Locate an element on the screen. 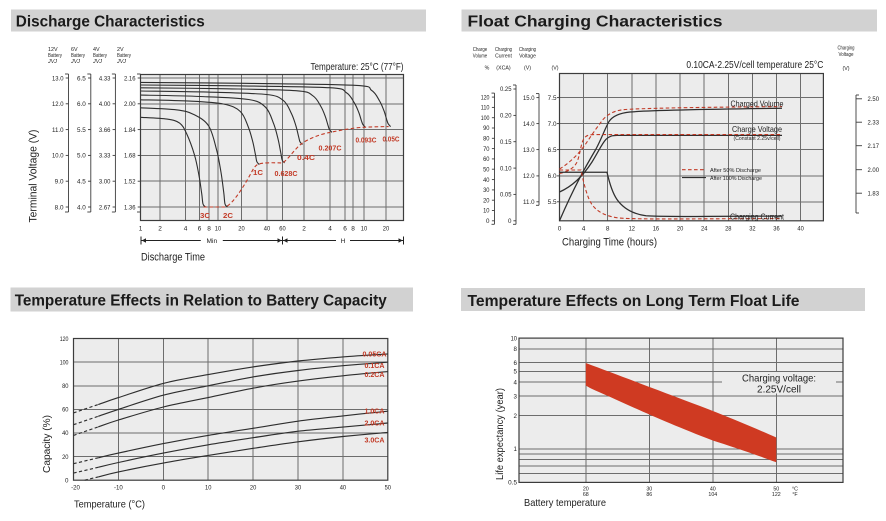  svg-text: 0.20 is located at coordinates (506, 116).